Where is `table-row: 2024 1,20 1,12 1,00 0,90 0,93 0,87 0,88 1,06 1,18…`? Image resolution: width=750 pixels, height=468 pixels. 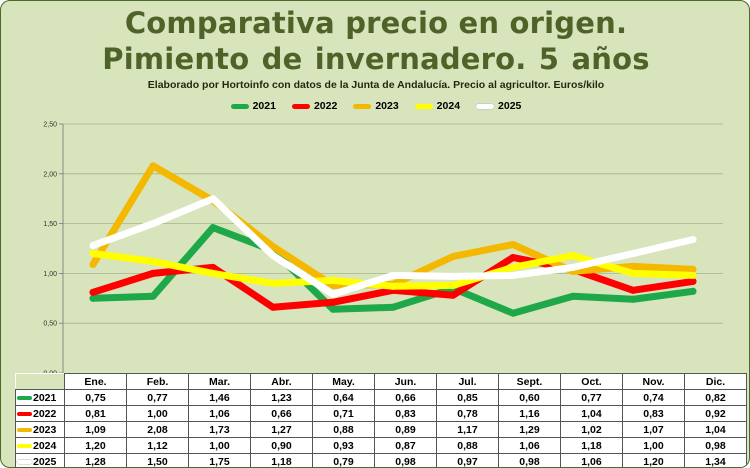
table-row: 2024 1,20 1,12 1,00 0,90 0,93 0,87 0,88 1,06 1,18… is located at coordinates (381, 445).